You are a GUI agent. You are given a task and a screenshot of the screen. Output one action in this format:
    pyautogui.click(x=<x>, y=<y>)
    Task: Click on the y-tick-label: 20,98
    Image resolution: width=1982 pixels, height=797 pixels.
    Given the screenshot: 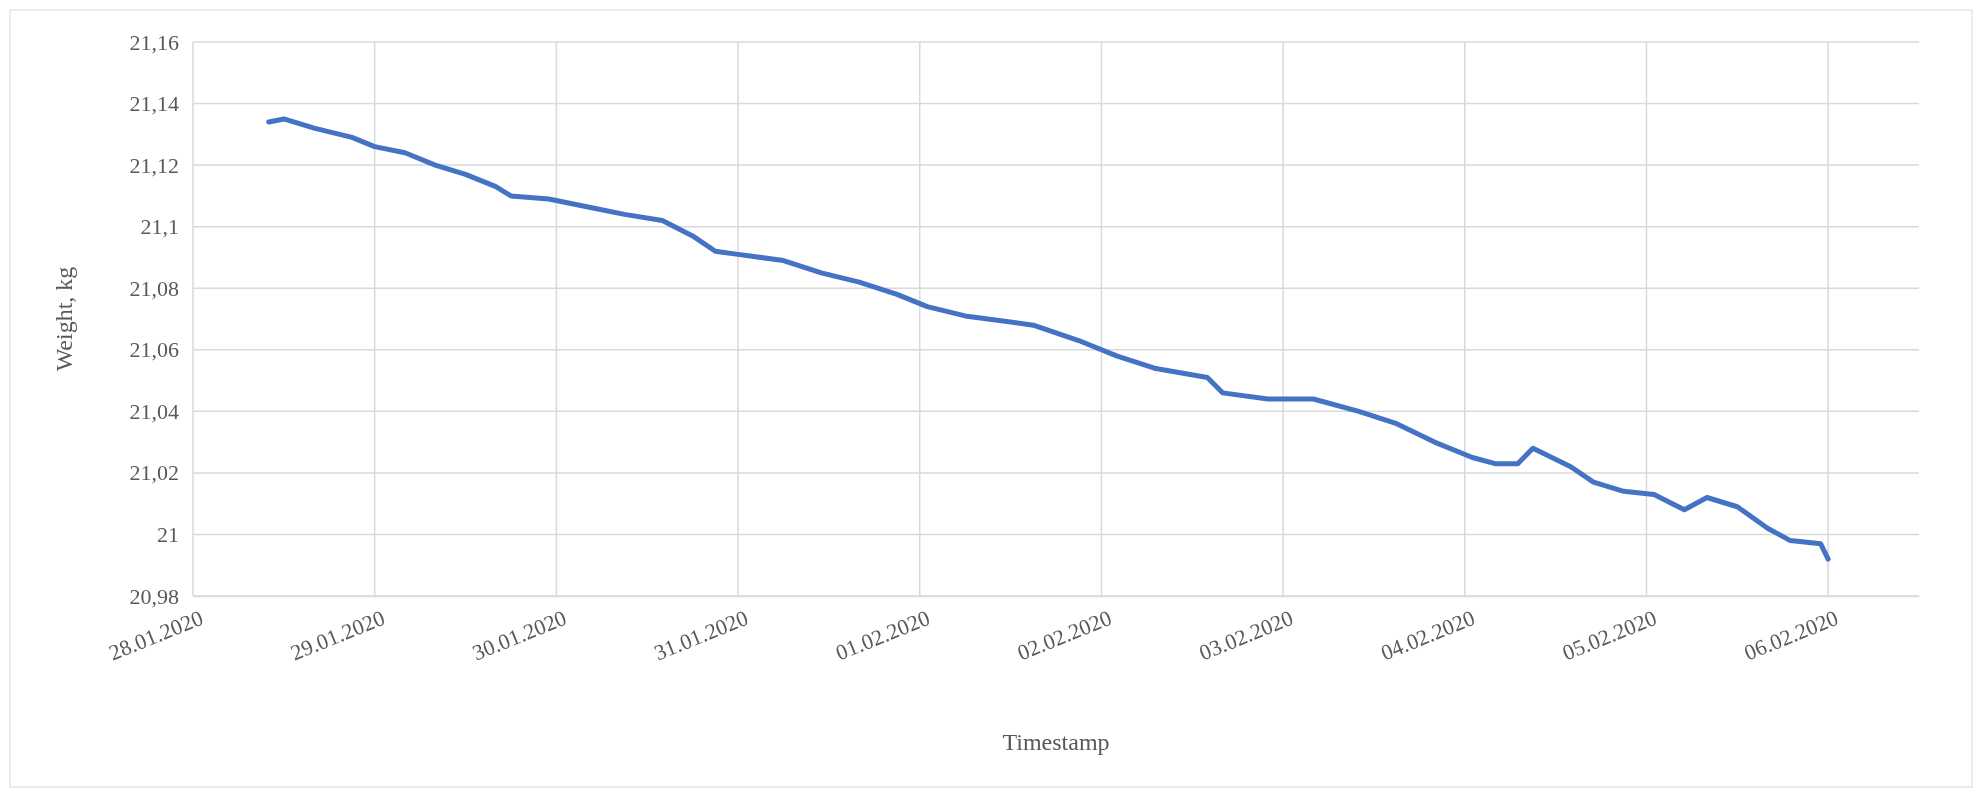 What is the action you would take?
    pyautogui.click(x=154, y=596)
    